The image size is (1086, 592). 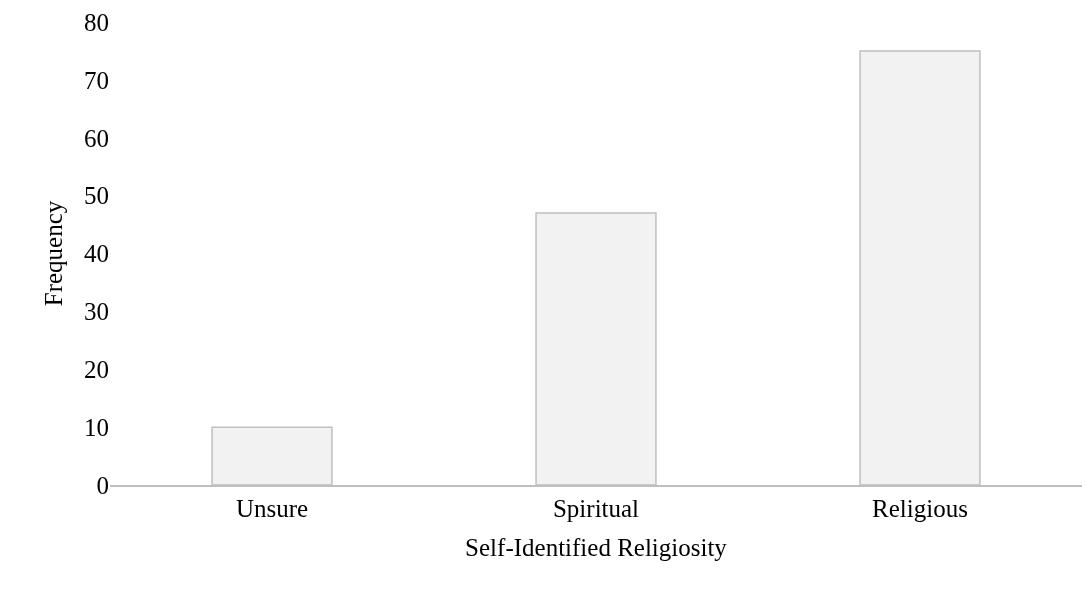 I want to click on y-tick-label: 60, so click(x=96, y=138).